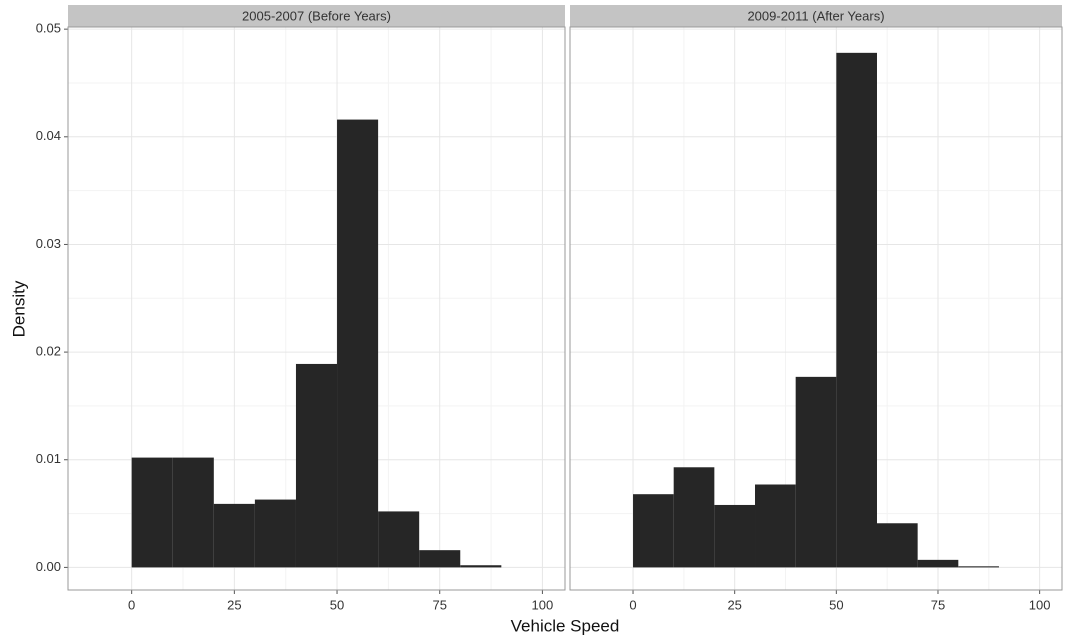 This screenshot has width=1065, height=642. Describe the element at coordinates (48, 566) in the screenshot. I see `y-tick-label: 0.00` at that location.